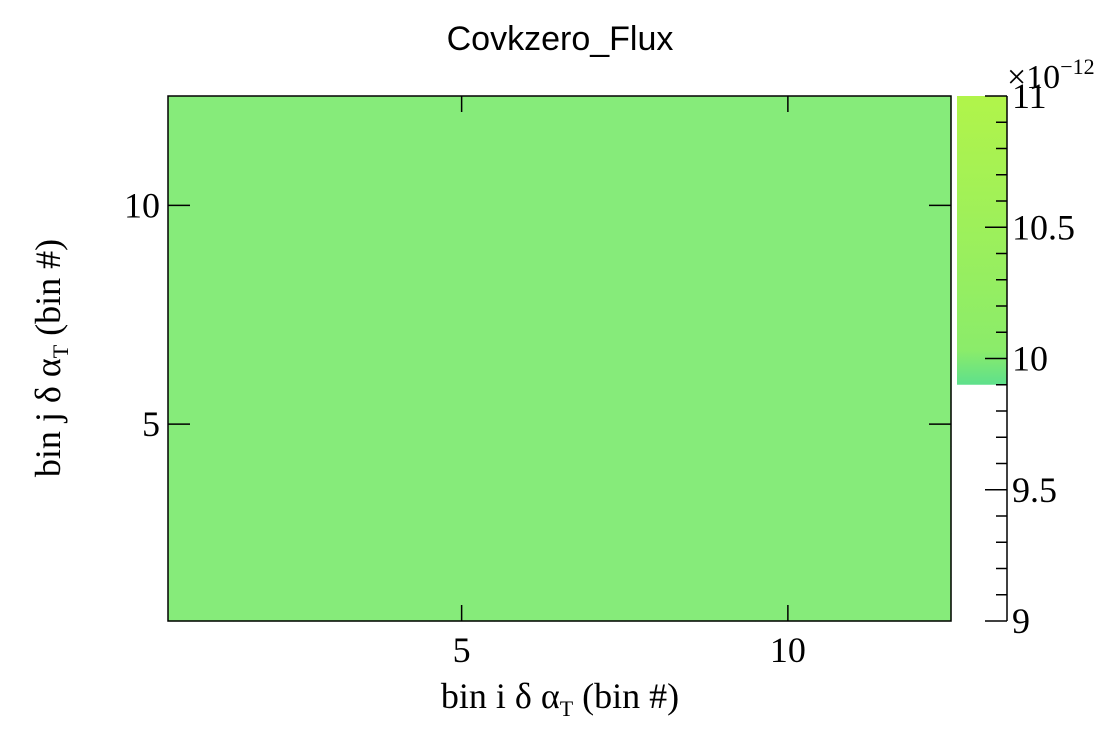  Describe the element at coordinates (142, 205) in the screenshot. I see `y-tick-label-10: 10` at that location.